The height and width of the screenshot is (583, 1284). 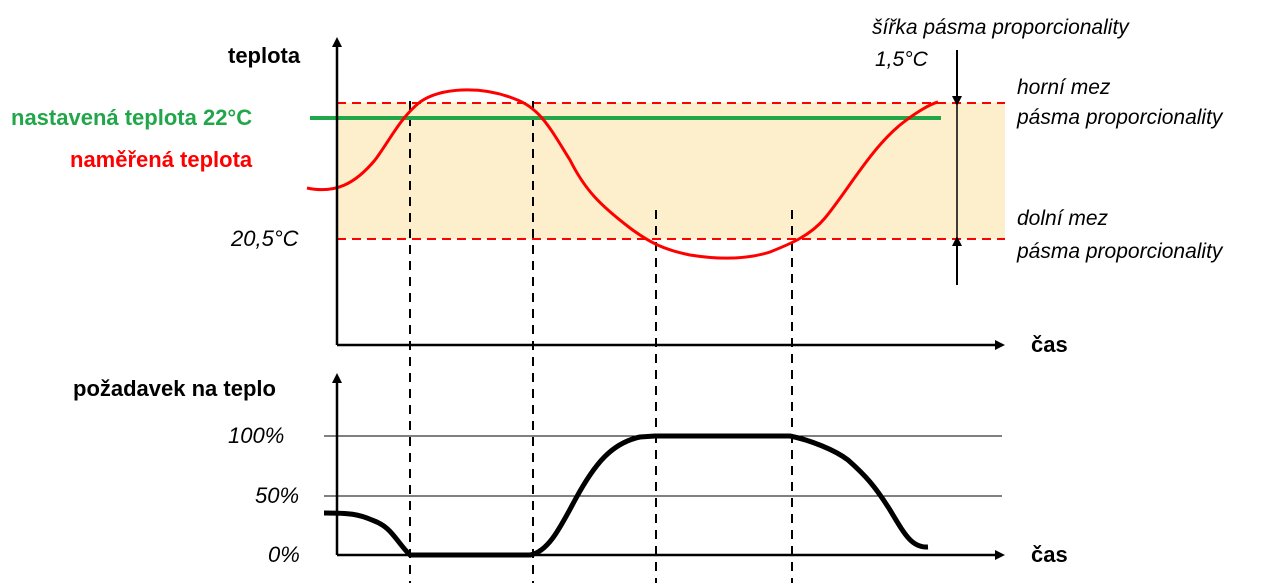 I want to click on tick-50-label: 50%, so click(x=277, y=495).